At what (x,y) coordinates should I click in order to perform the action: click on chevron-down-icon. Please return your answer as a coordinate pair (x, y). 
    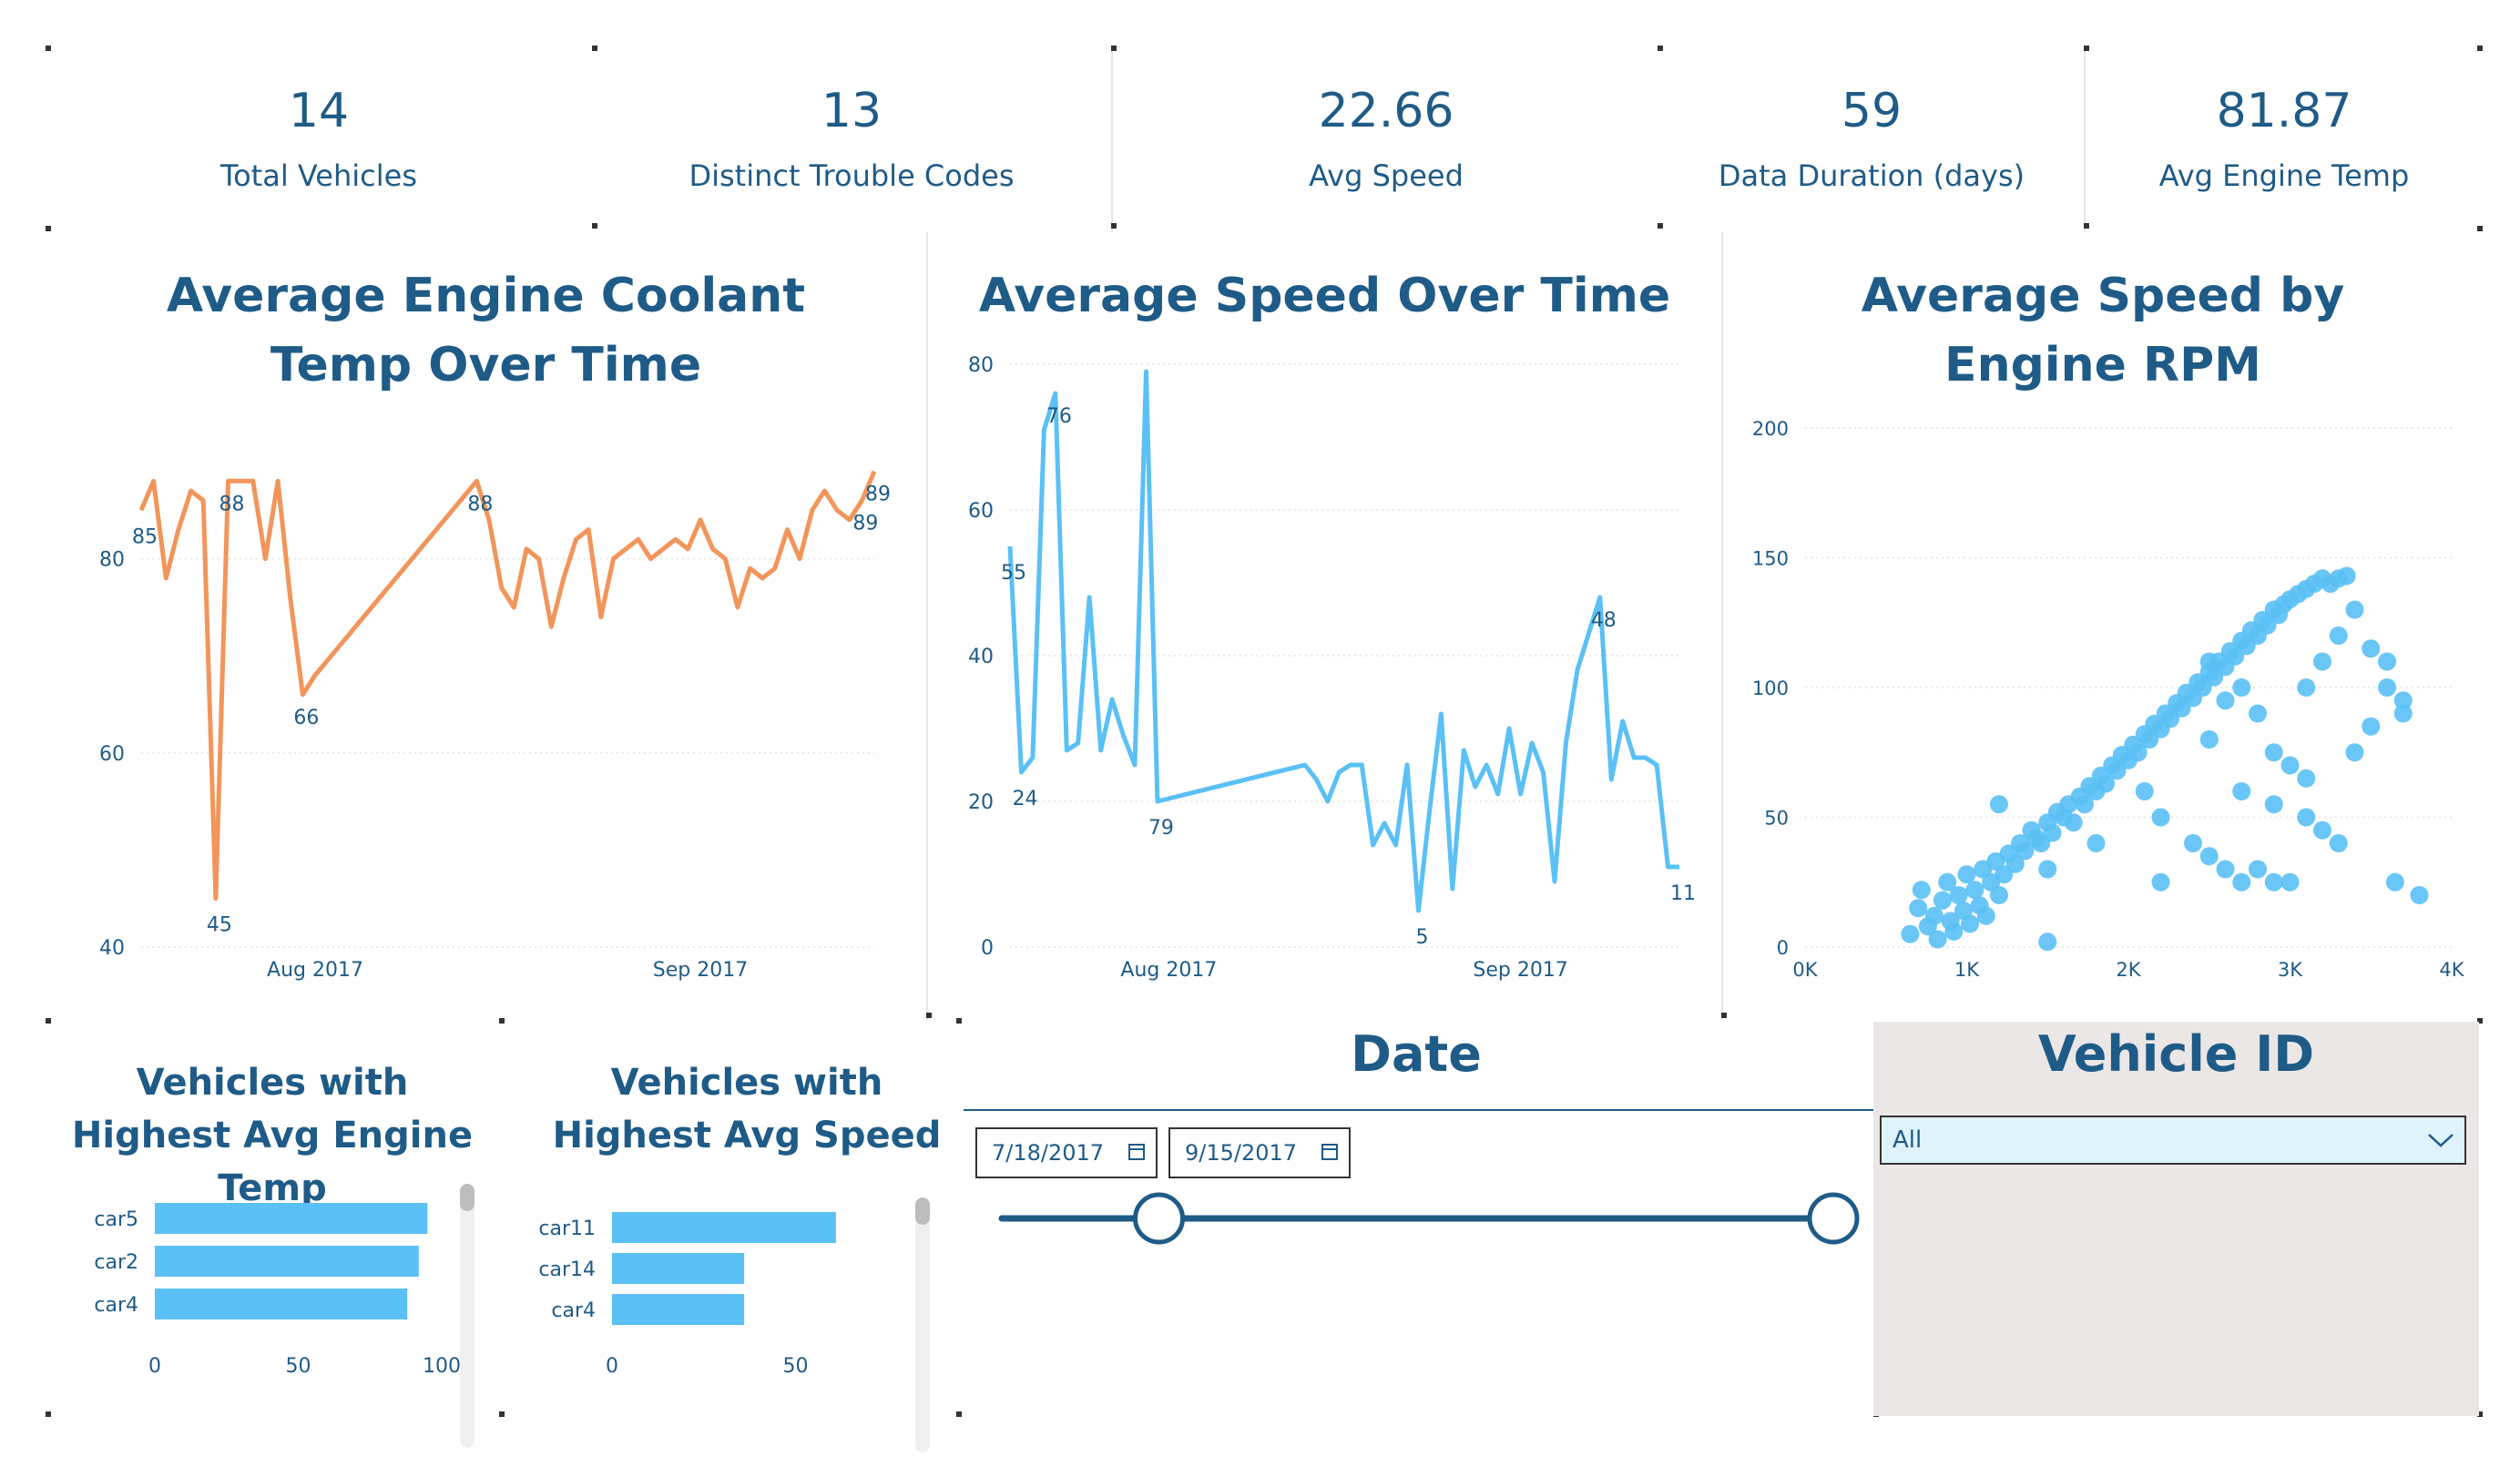
    Looking at the image, I should click on (2440, 1140).